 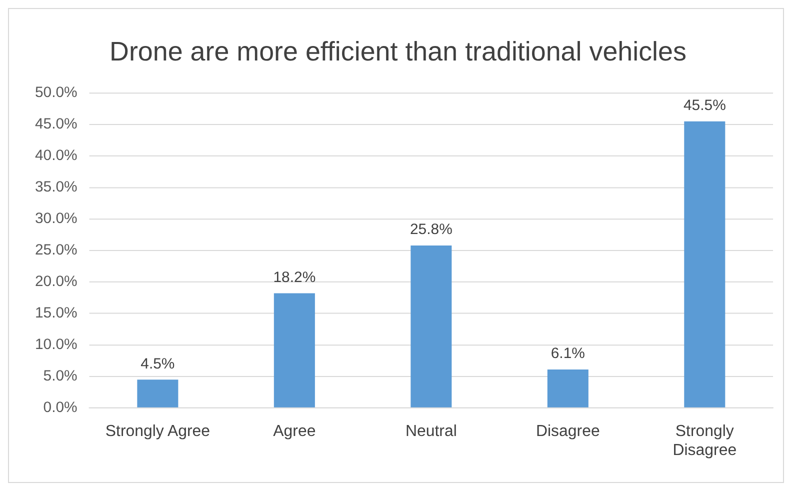 I want to click on data-label: 45.5%, so click(x=704, y=105).